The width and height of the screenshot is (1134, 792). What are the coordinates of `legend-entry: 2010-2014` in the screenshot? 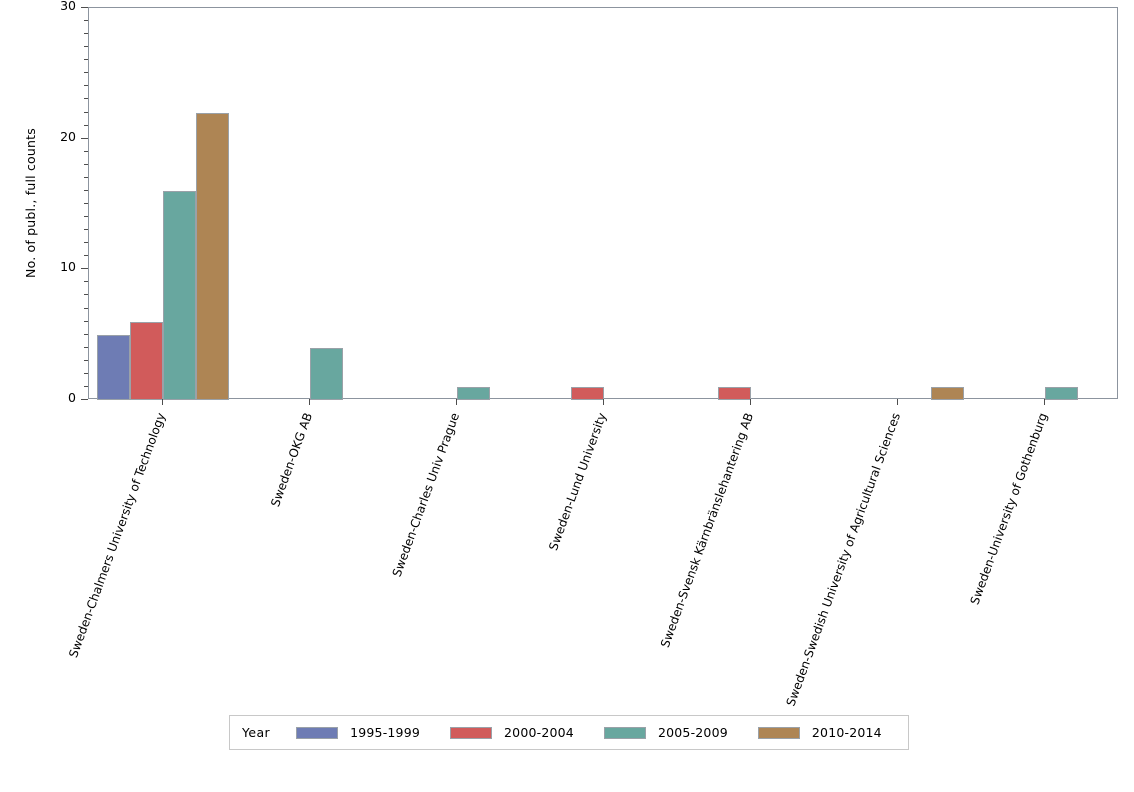 It's located at (819, 732).